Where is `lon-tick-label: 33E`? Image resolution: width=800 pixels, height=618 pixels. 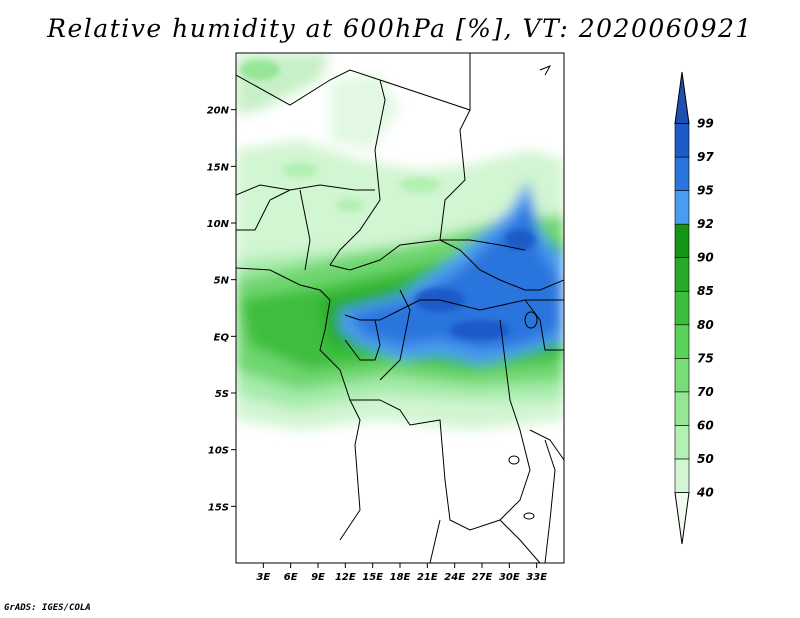 lon-tick-label: 33E is located at coordinates (536, 577).